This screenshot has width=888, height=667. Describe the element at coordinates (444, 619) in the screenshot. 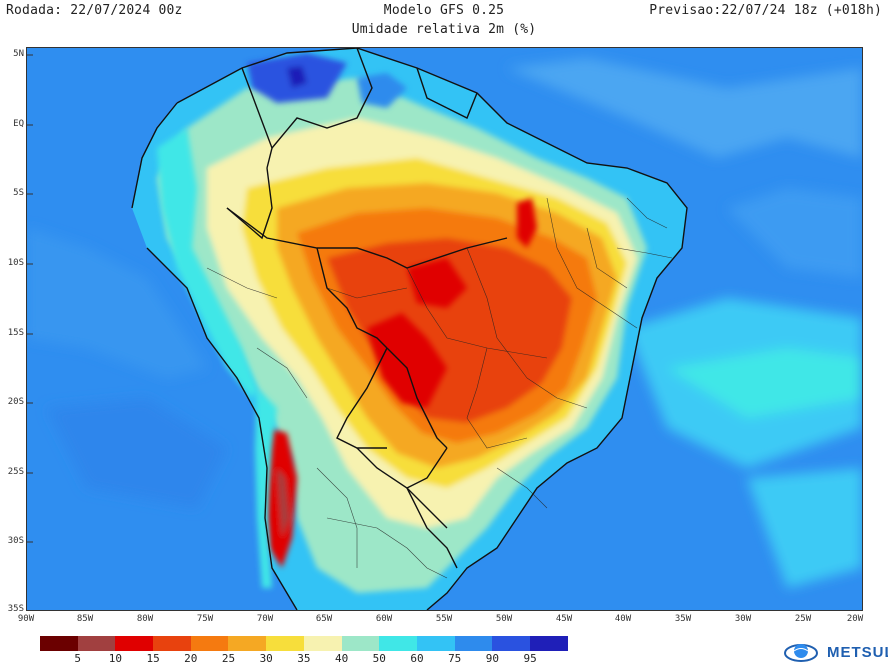

I see `lon-label: 55W` at that location.